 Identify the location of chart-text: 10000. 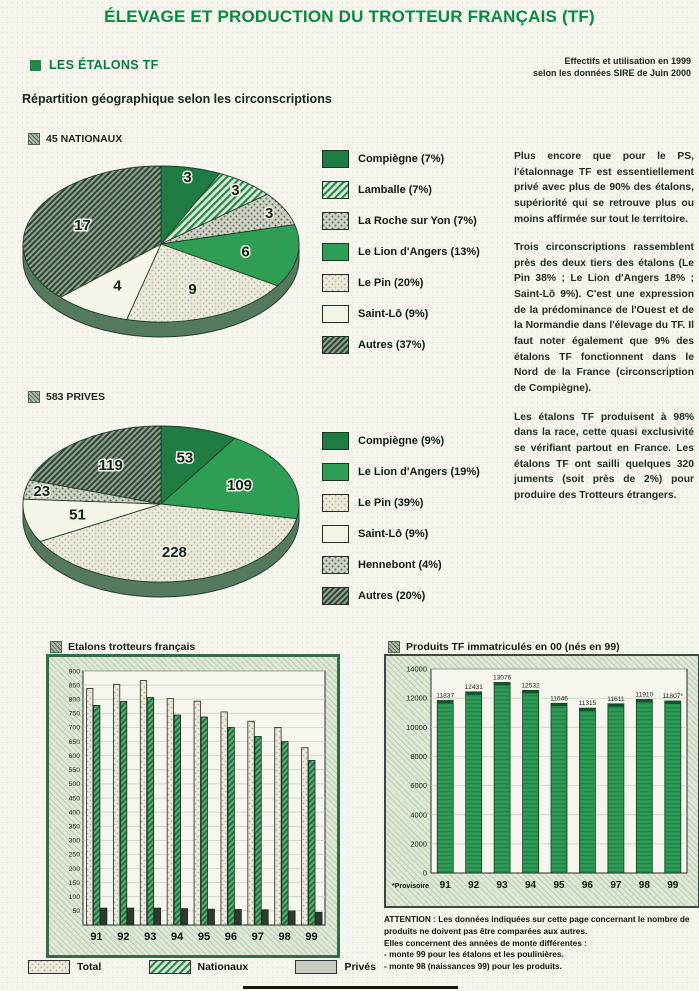
(416, 727).